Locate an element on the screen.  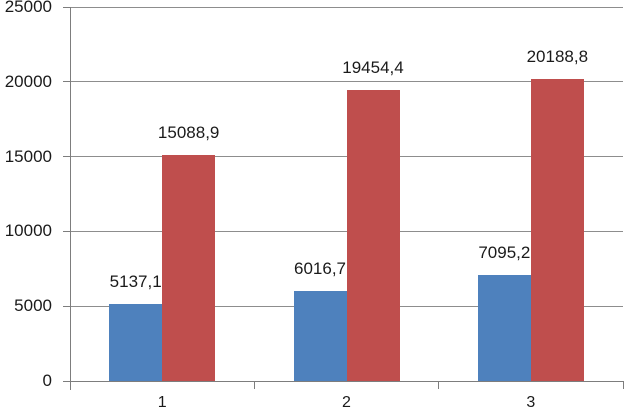
bar-series2-cat2 is located at coordinates (373, 235).